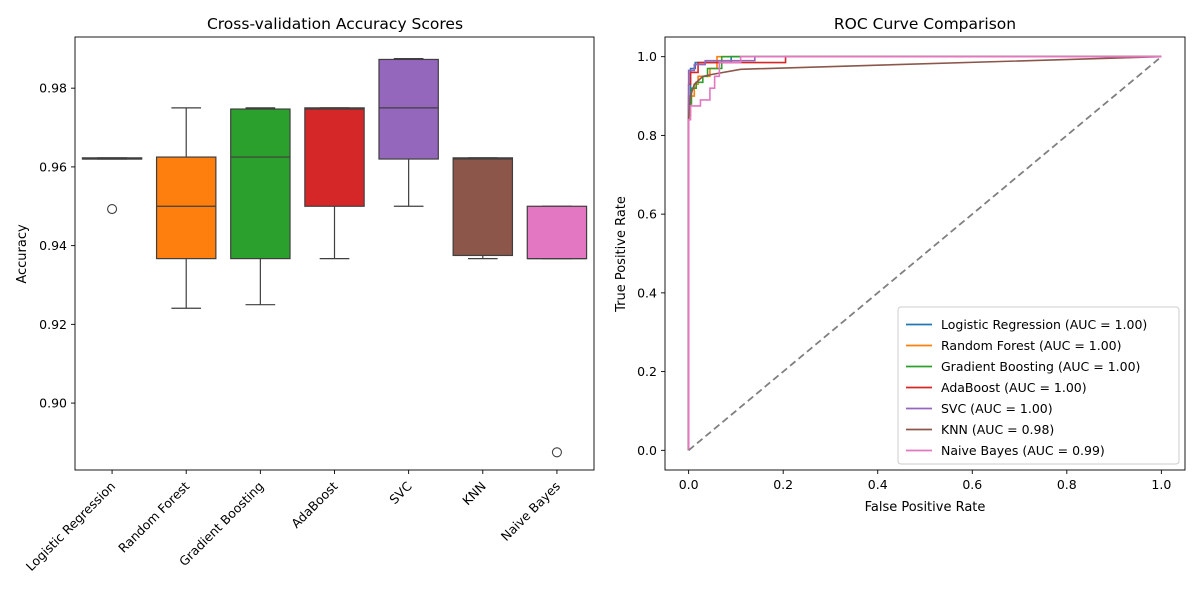  I want to click on x-tick-label: 0.6, so click(972, 484).